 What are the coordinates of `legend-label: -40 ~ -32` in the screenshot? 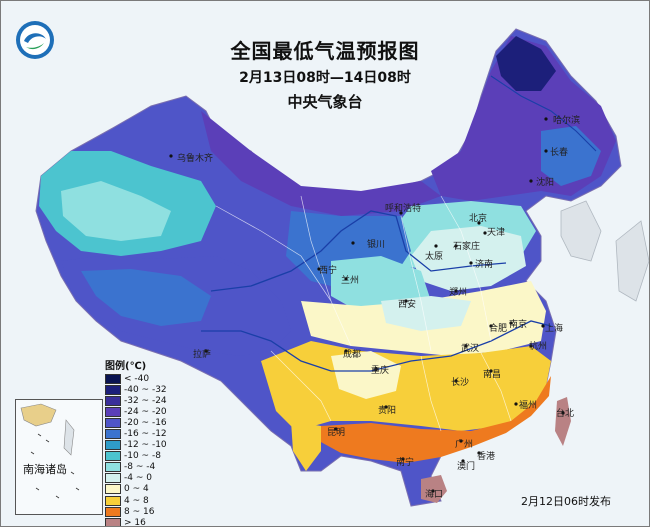 It's located at (145, 389).